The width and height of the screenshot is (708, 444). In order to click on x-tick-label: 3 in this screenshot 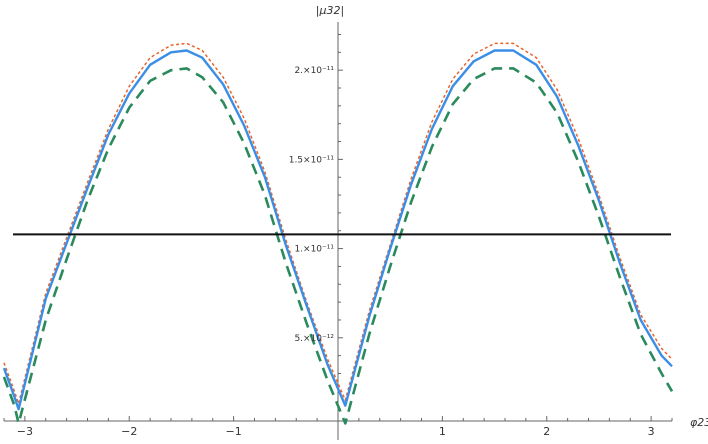, I will do `click(651, 431)`.